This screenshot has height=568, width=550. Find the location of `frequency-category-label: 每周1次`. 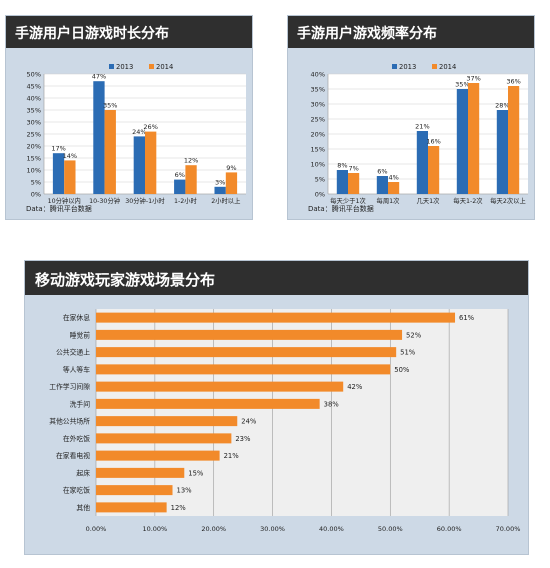

frequency-category-label: 每周1次 is located at coordinates (389, 200).